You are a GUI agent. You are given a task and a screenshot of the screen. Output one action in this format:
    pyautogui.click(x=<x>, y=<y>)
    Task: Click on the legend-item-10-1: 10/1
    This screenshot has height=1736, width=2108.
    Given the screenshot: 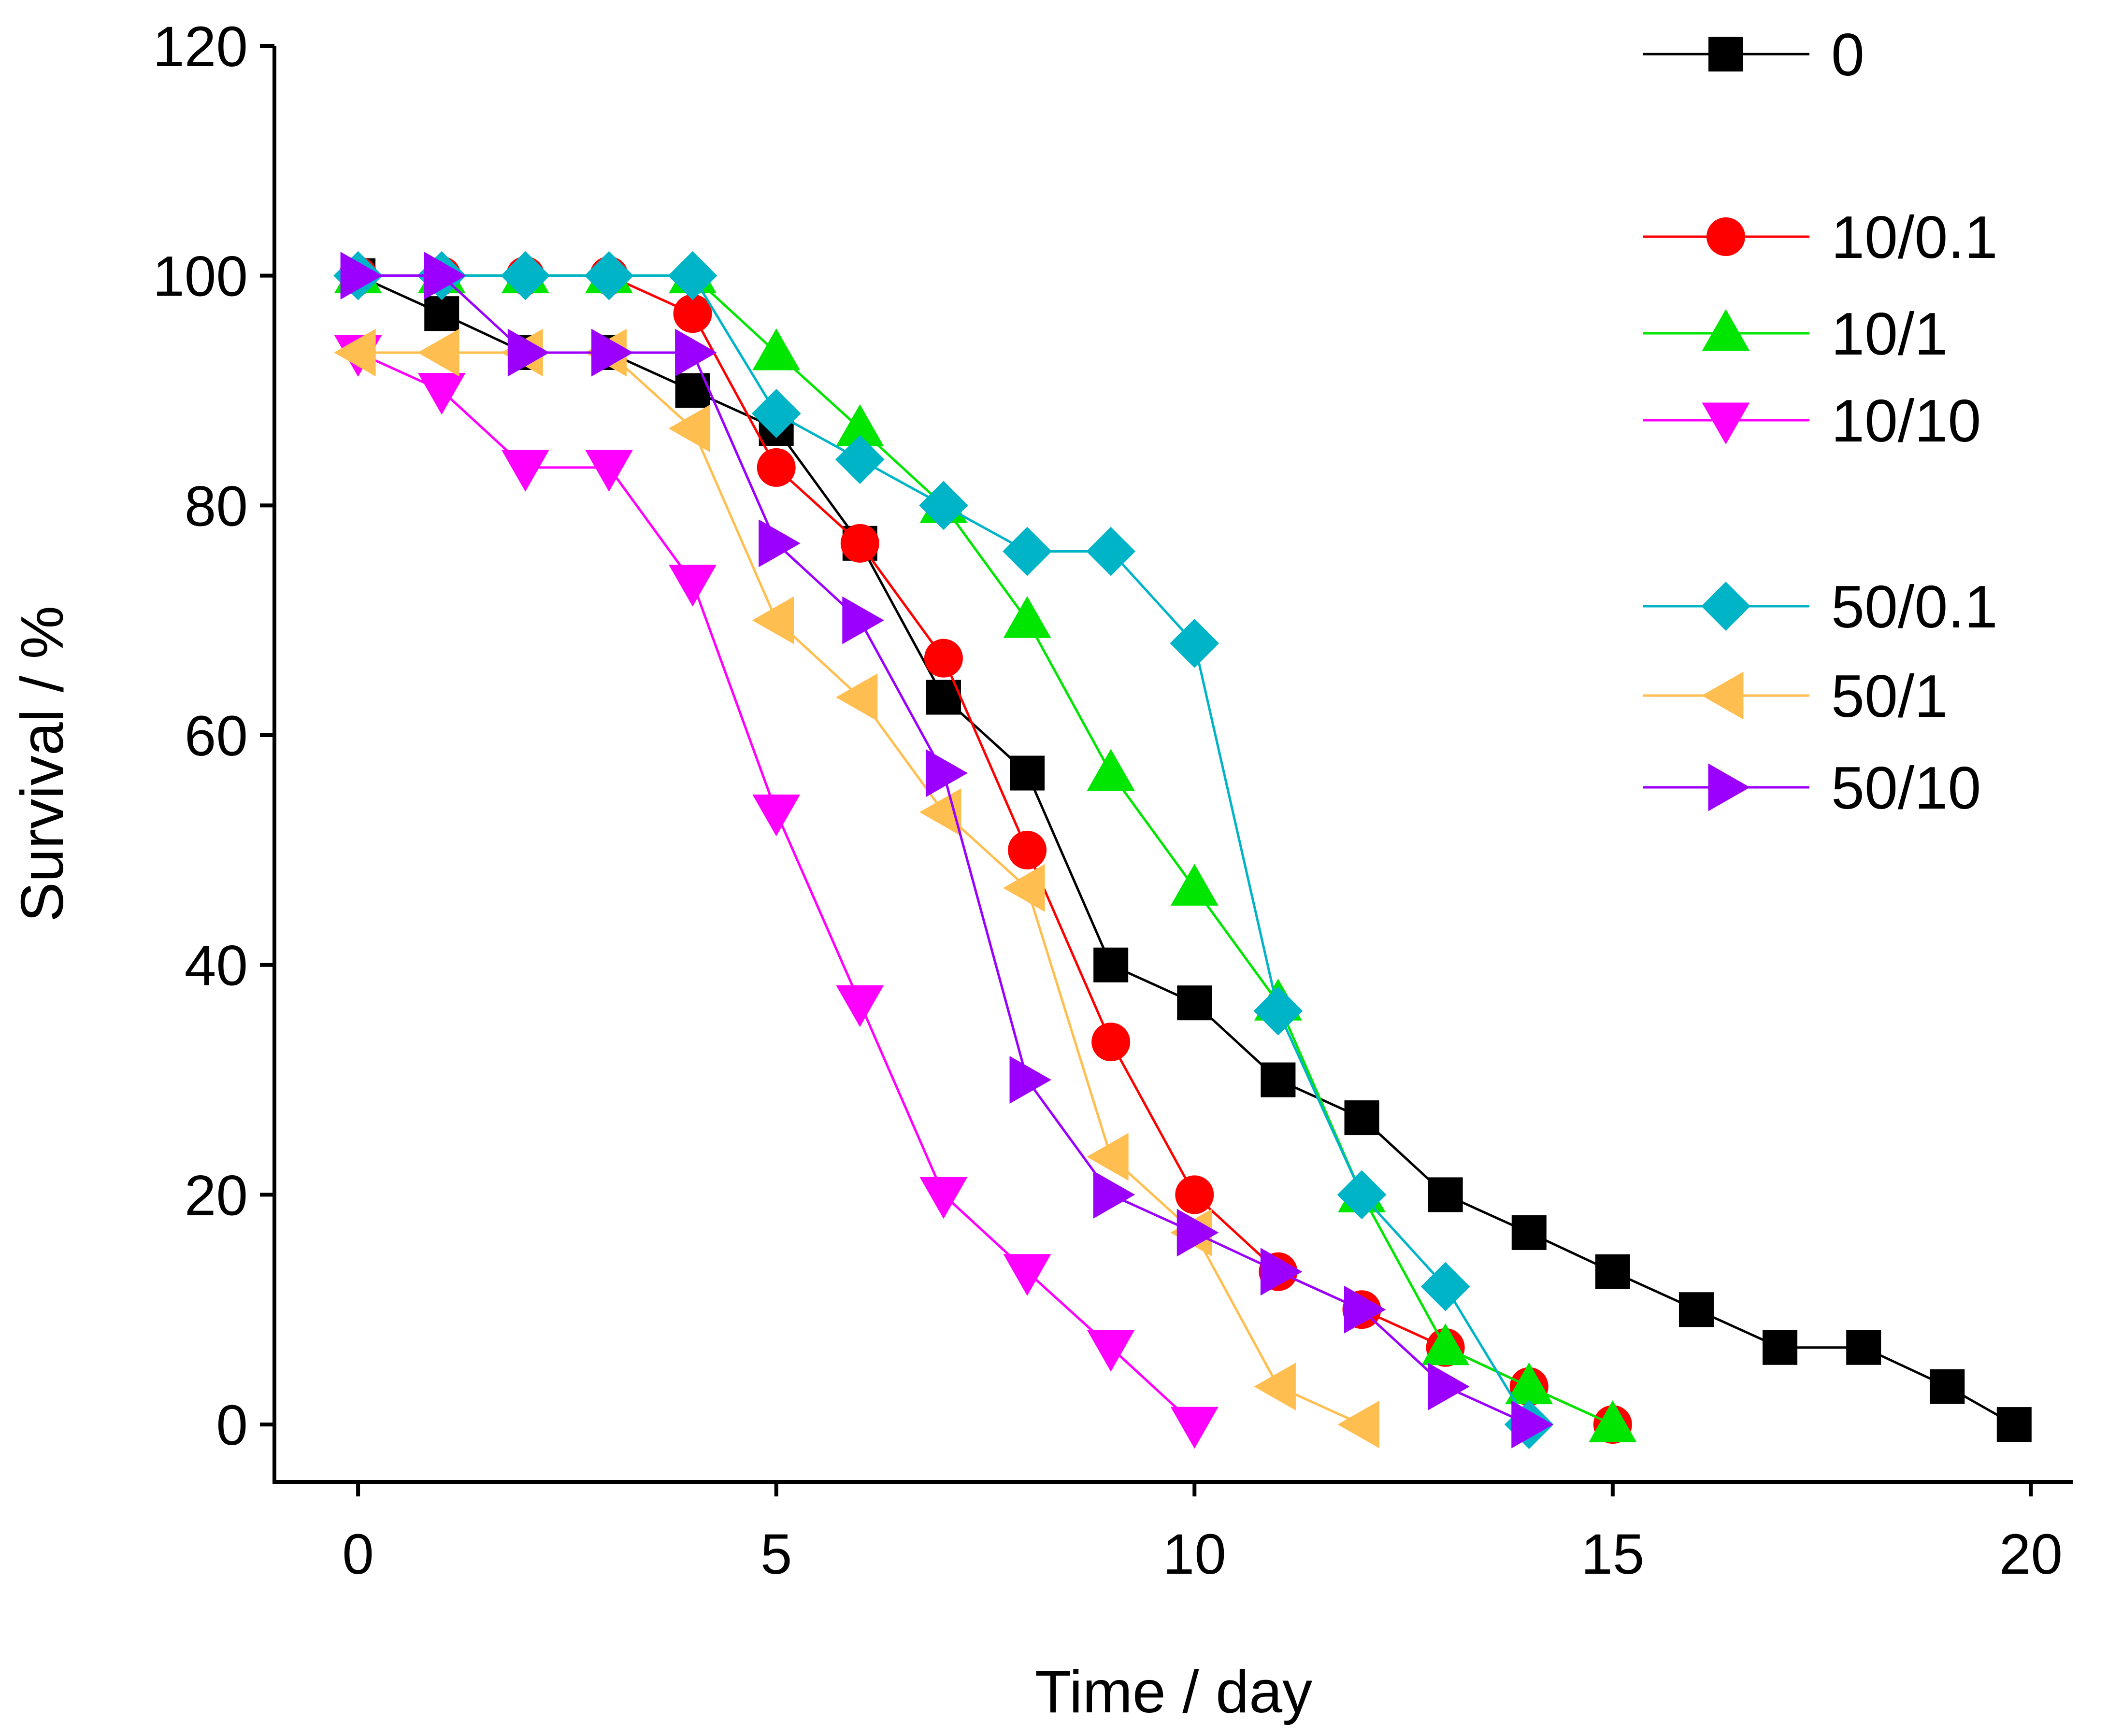 What is the action you would take?
    pyautogui.click(x=1795, y=334)
    